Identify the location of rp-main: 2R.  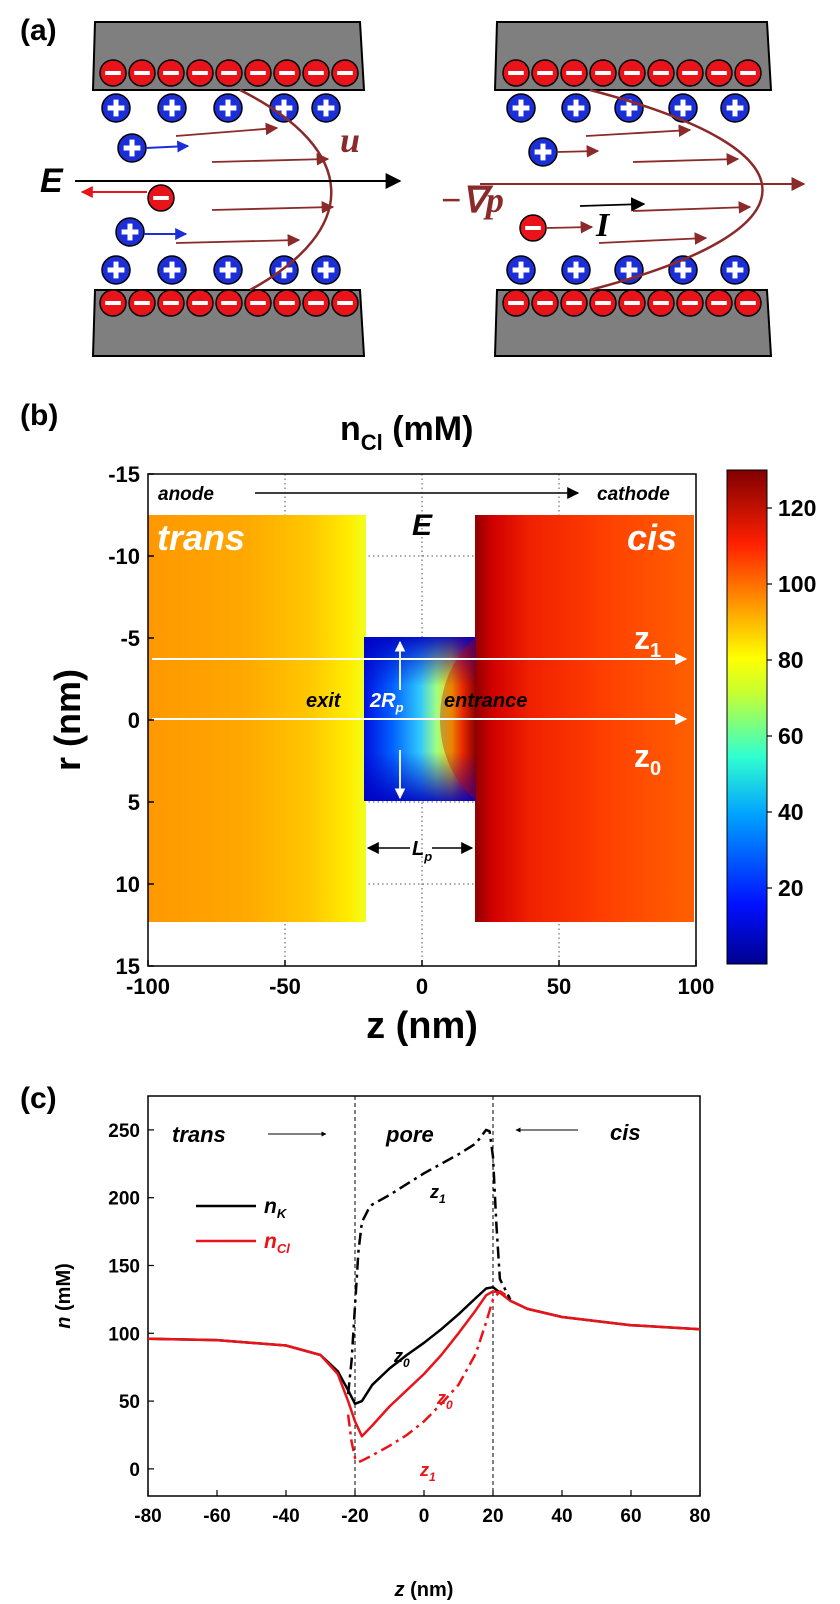
(382, 701).